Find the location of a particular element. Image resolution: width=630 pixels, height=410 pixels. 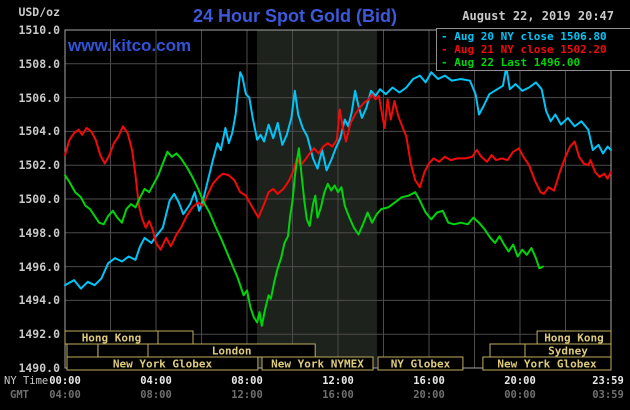

y-axis-tick-label: 1506.0 is located at coordinates (39, 97).